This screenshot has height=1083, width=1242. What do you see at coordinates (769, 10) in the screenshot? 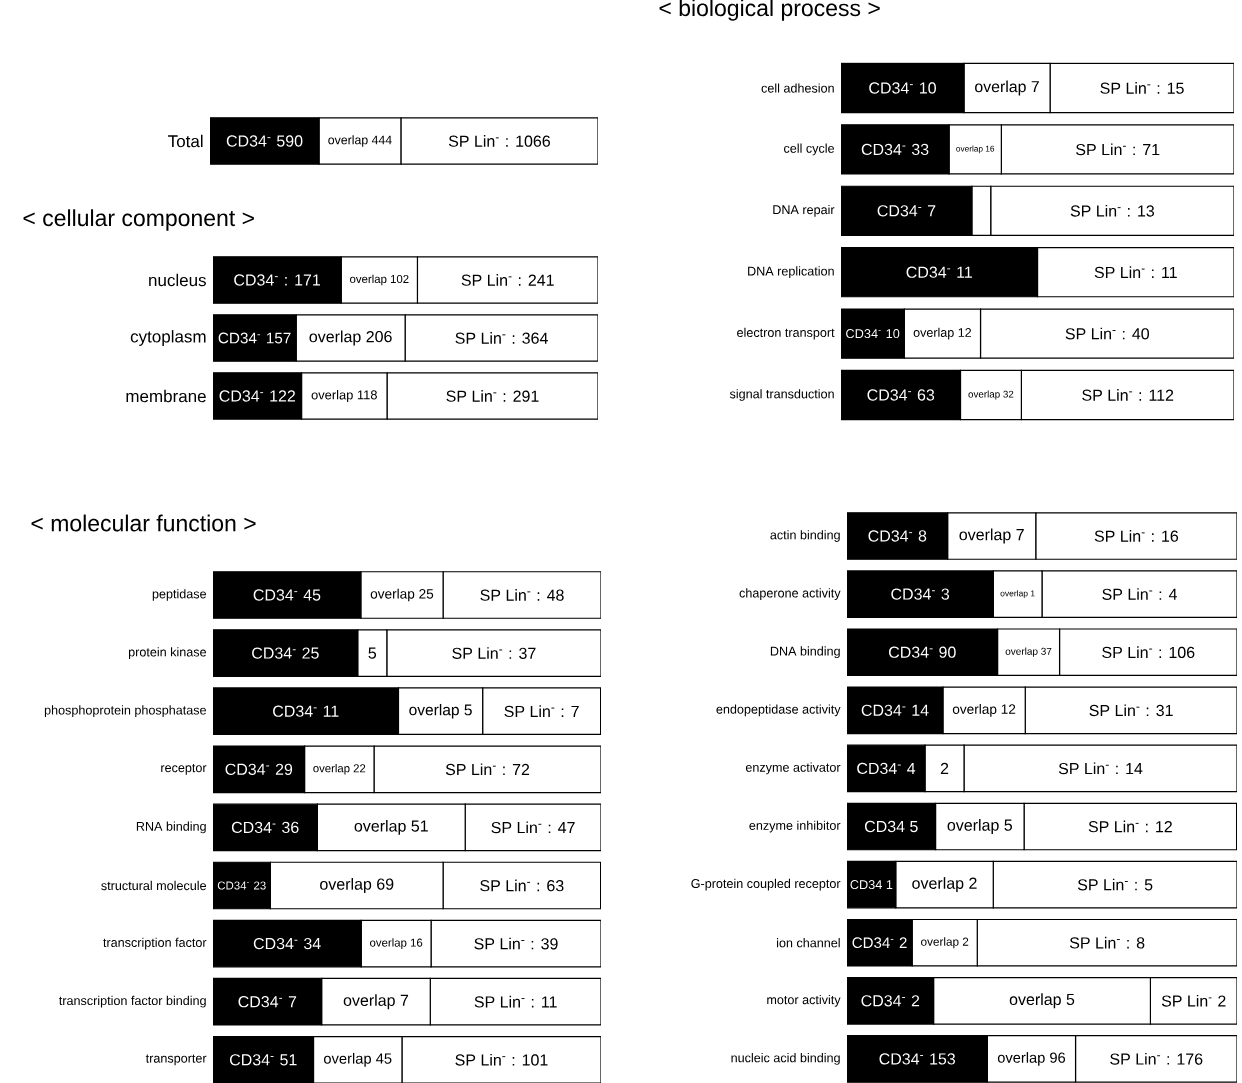
I see `chart-title: < biological process >` at bounding box center [769, 10].